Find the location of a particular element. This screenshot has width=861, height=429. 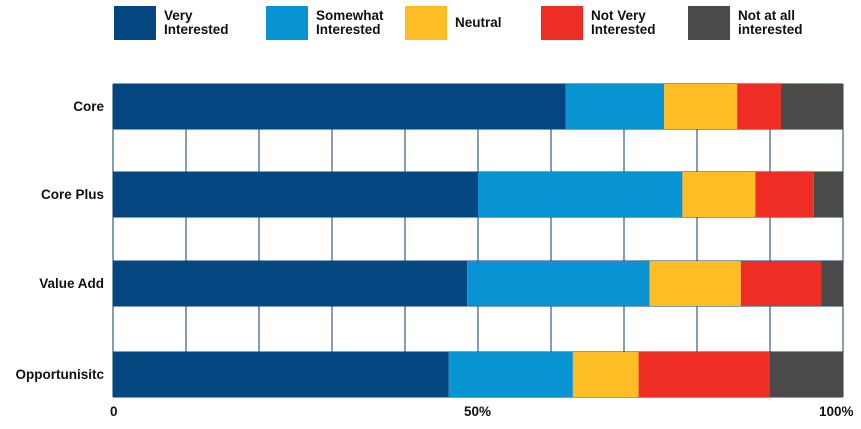

legend-item-not-at-all-interested: Not at all interested is located at coordinates (745, 23).